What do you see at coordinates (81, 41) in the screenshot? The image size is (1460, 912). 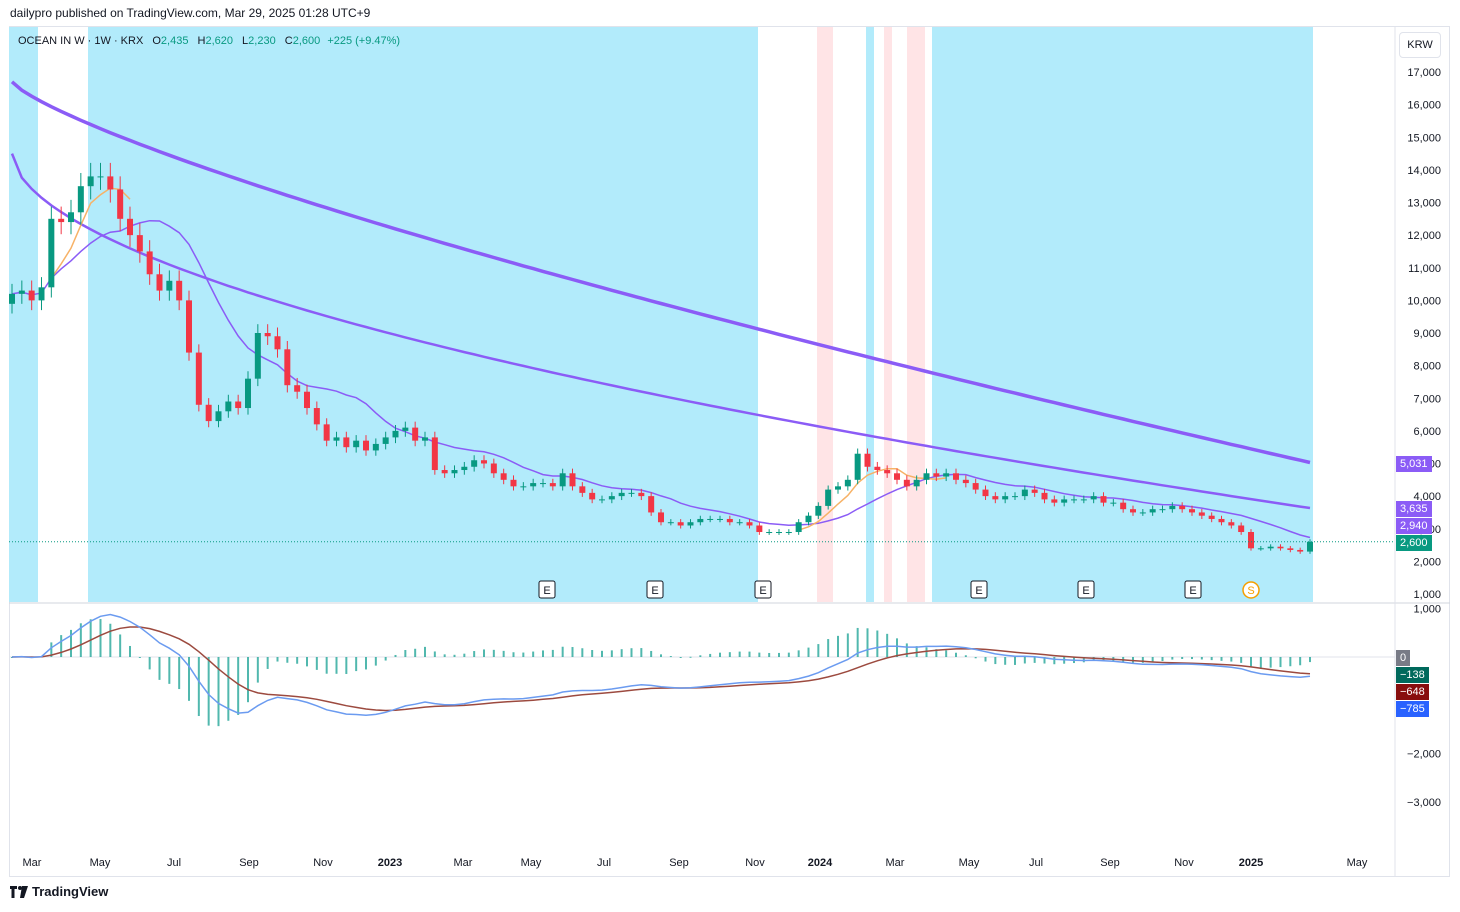 I see `symbol-name: OCEAN IN W · 1W · KRX` at bounding box center [81, 41].